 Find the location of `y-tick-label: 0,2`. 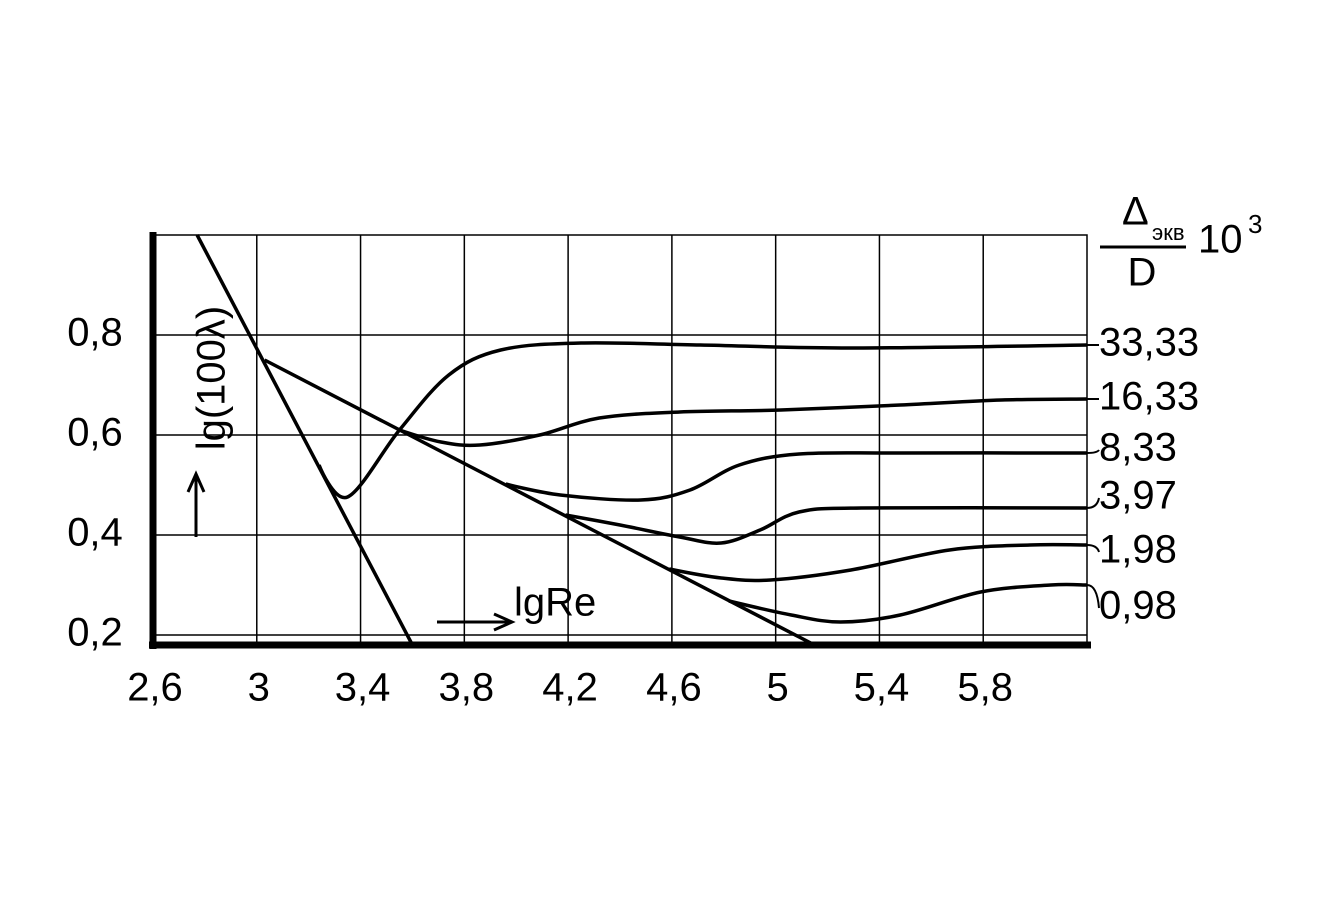

y-tick-label: 0,2 is located at coordinates (95, 633).